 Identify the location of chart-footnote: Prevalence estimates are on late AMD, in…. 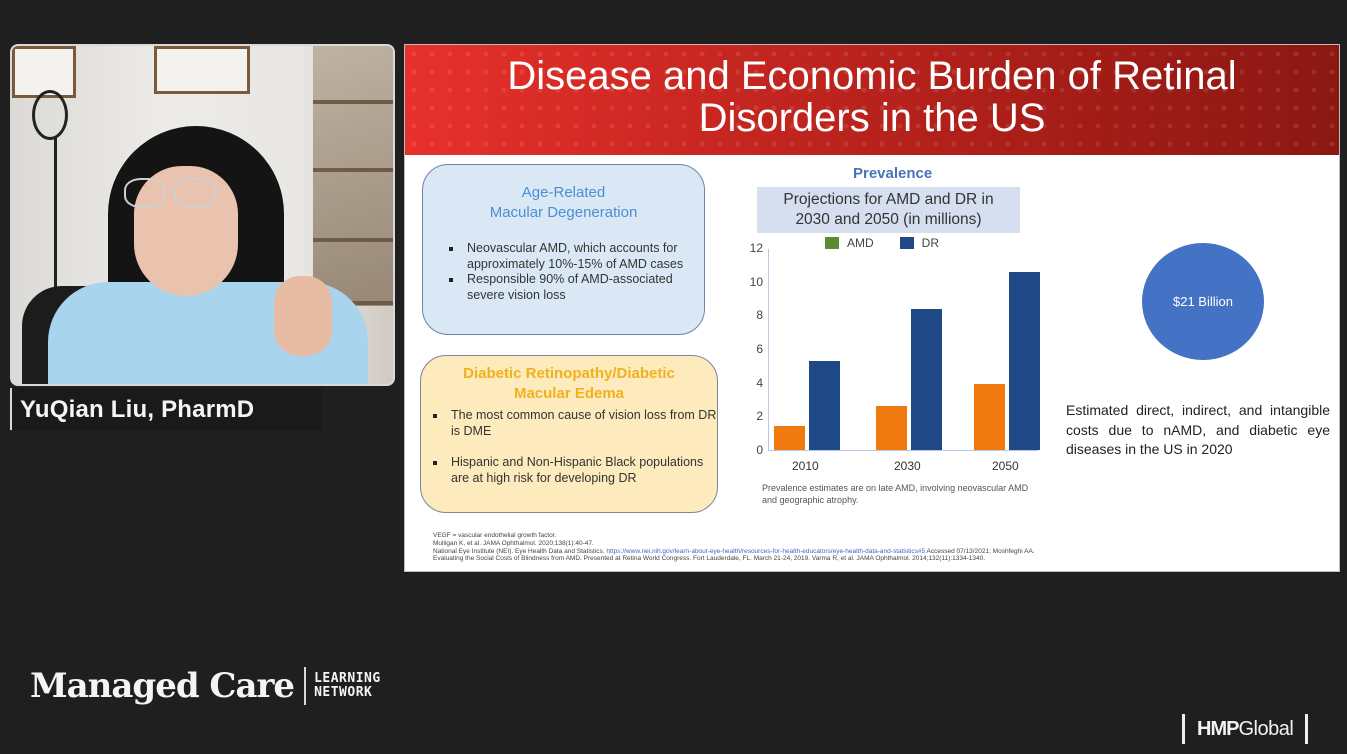
(895, 494).